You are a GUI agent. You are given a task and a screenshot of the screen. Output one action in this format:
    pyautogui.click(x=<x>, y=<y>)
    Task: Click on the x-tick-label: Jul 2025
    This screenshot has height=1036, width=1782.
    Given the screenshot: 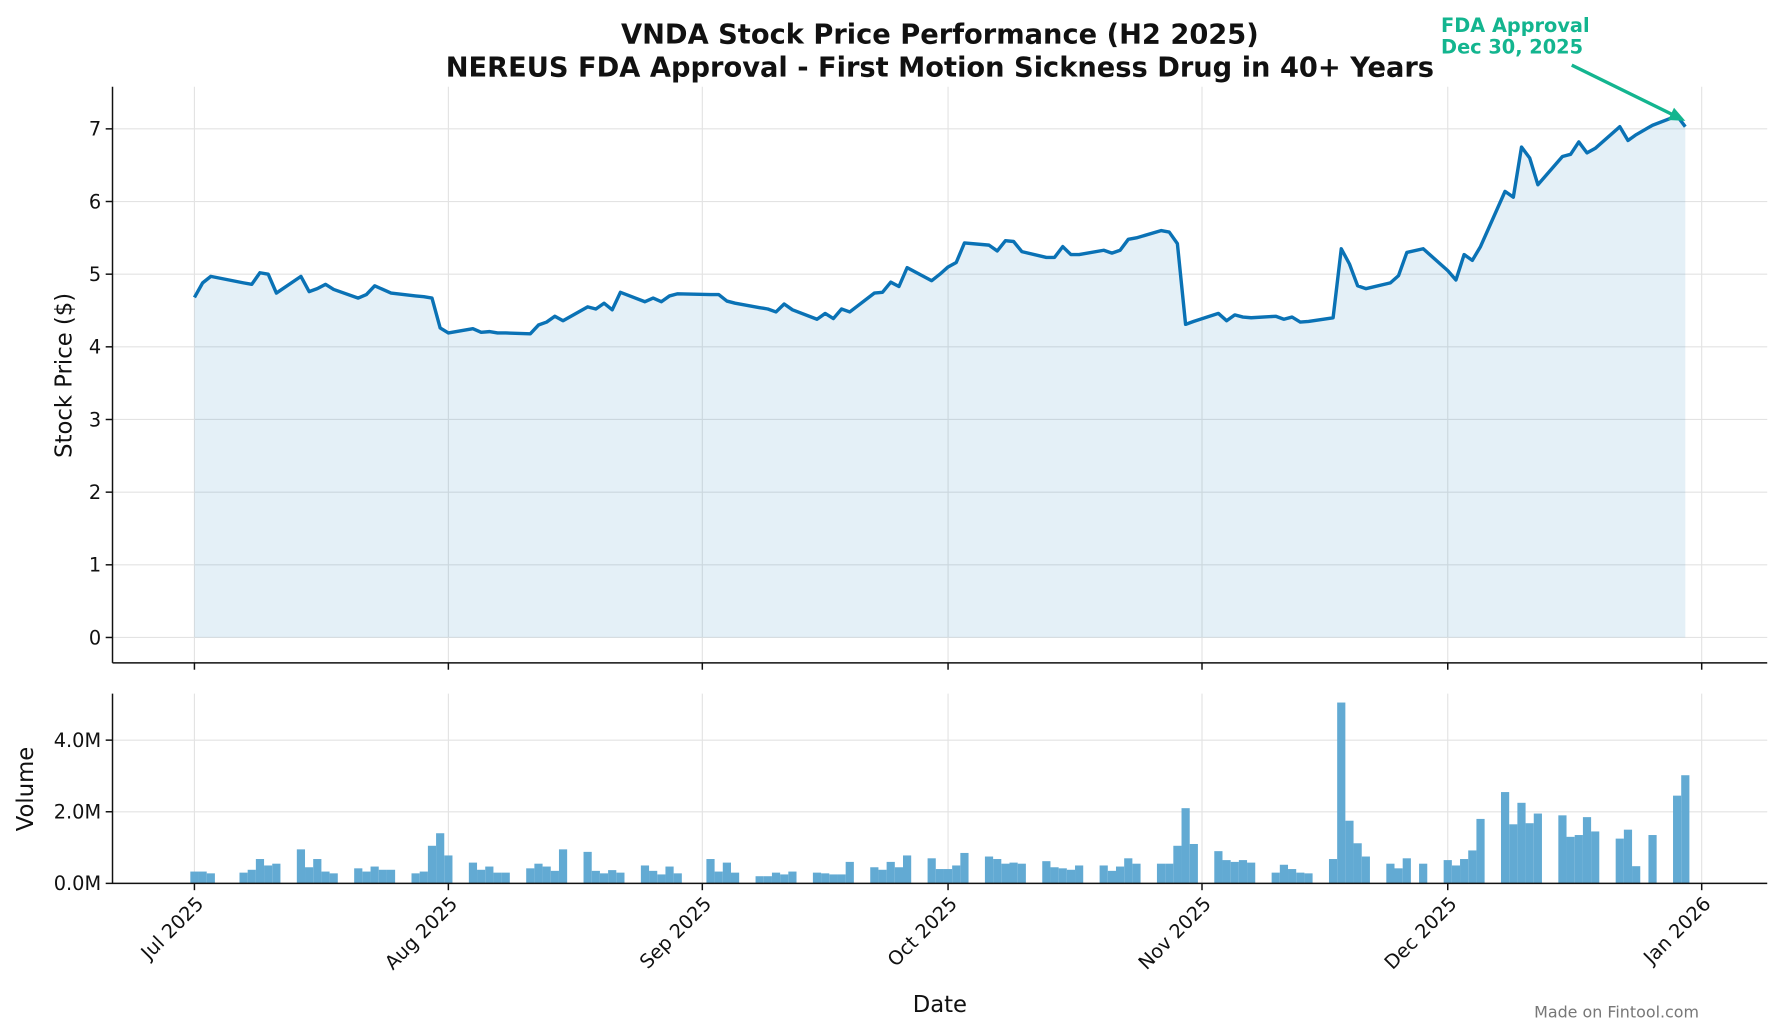 What is the action you would take?
    pyautogui.click(x=172, y=928)
    